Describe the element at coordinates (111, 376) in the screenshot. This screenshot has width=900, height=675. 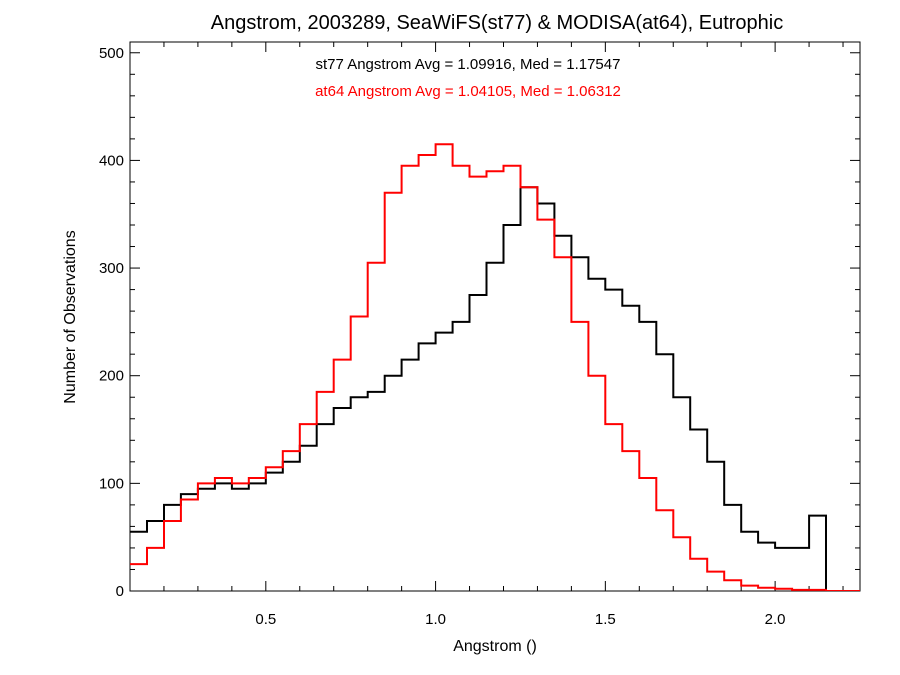
I see `y-tick-label: 200` at that location.